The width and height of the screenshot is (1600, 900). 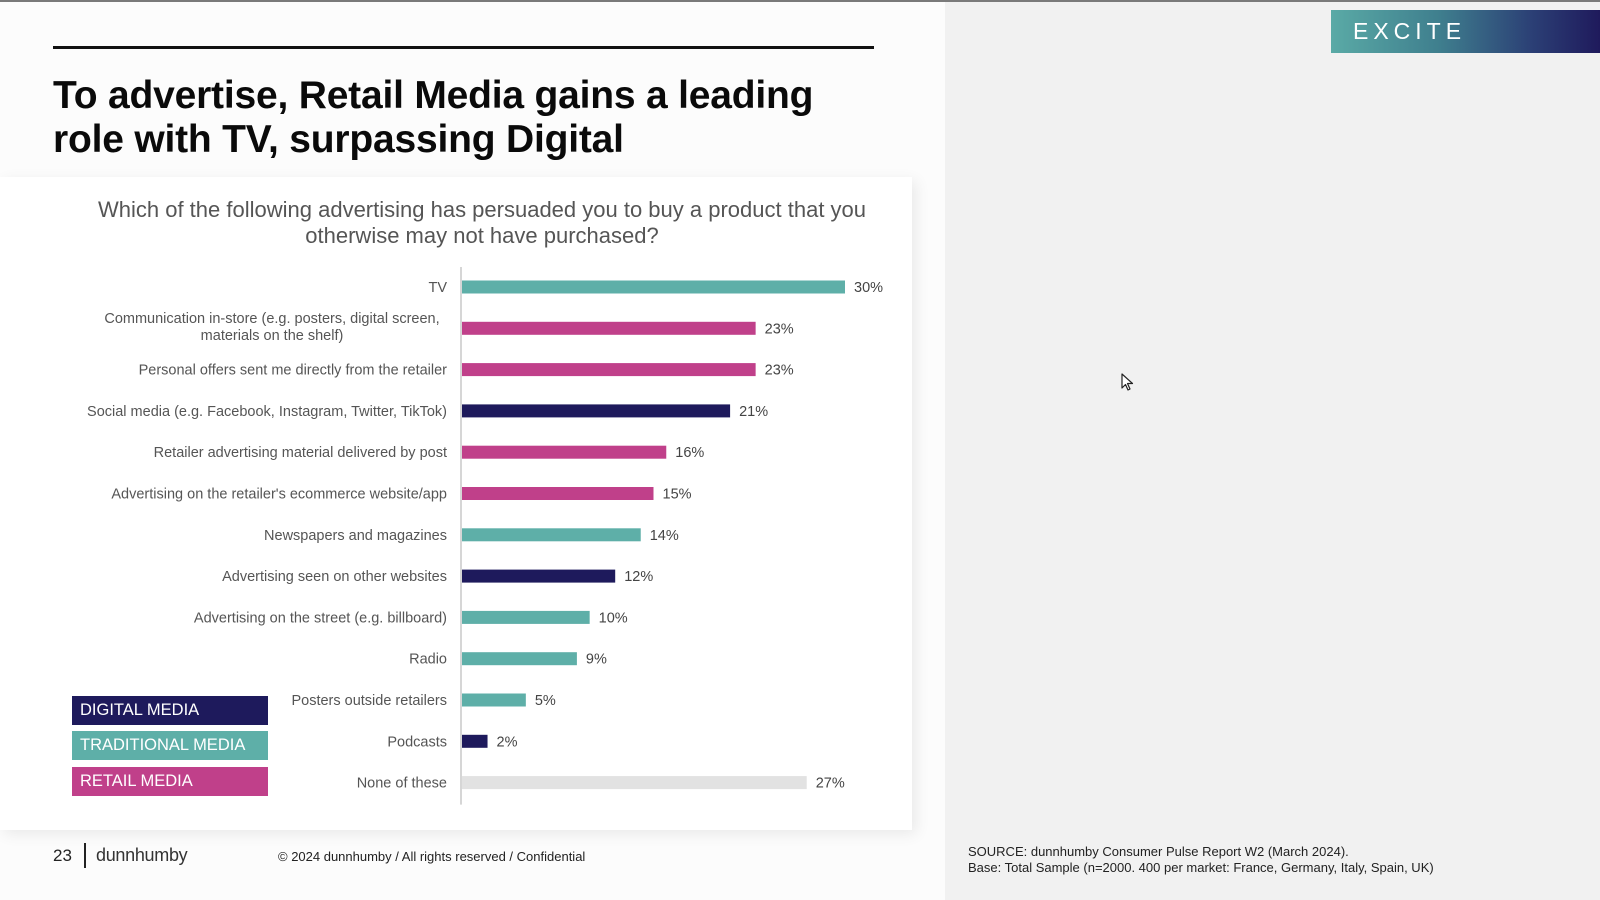 I want to click on category-label-0: TV, so click(x=437, y=288).